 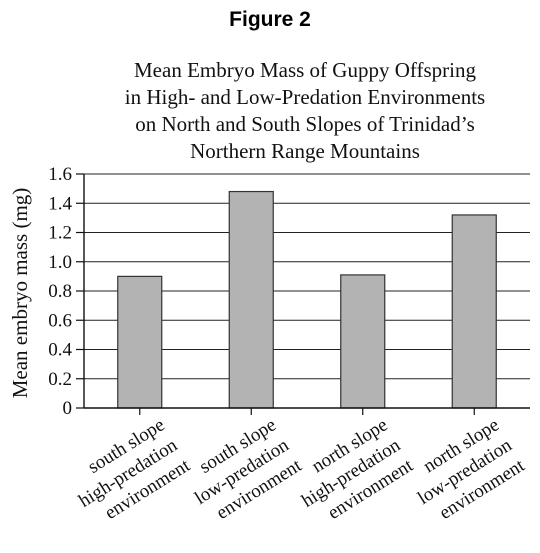 I want to click on y-axis-ticks: 0 0.2 0.4 0.6 0.8 1.0 1.2 1.4 1.6, so click(x=66, y=291).